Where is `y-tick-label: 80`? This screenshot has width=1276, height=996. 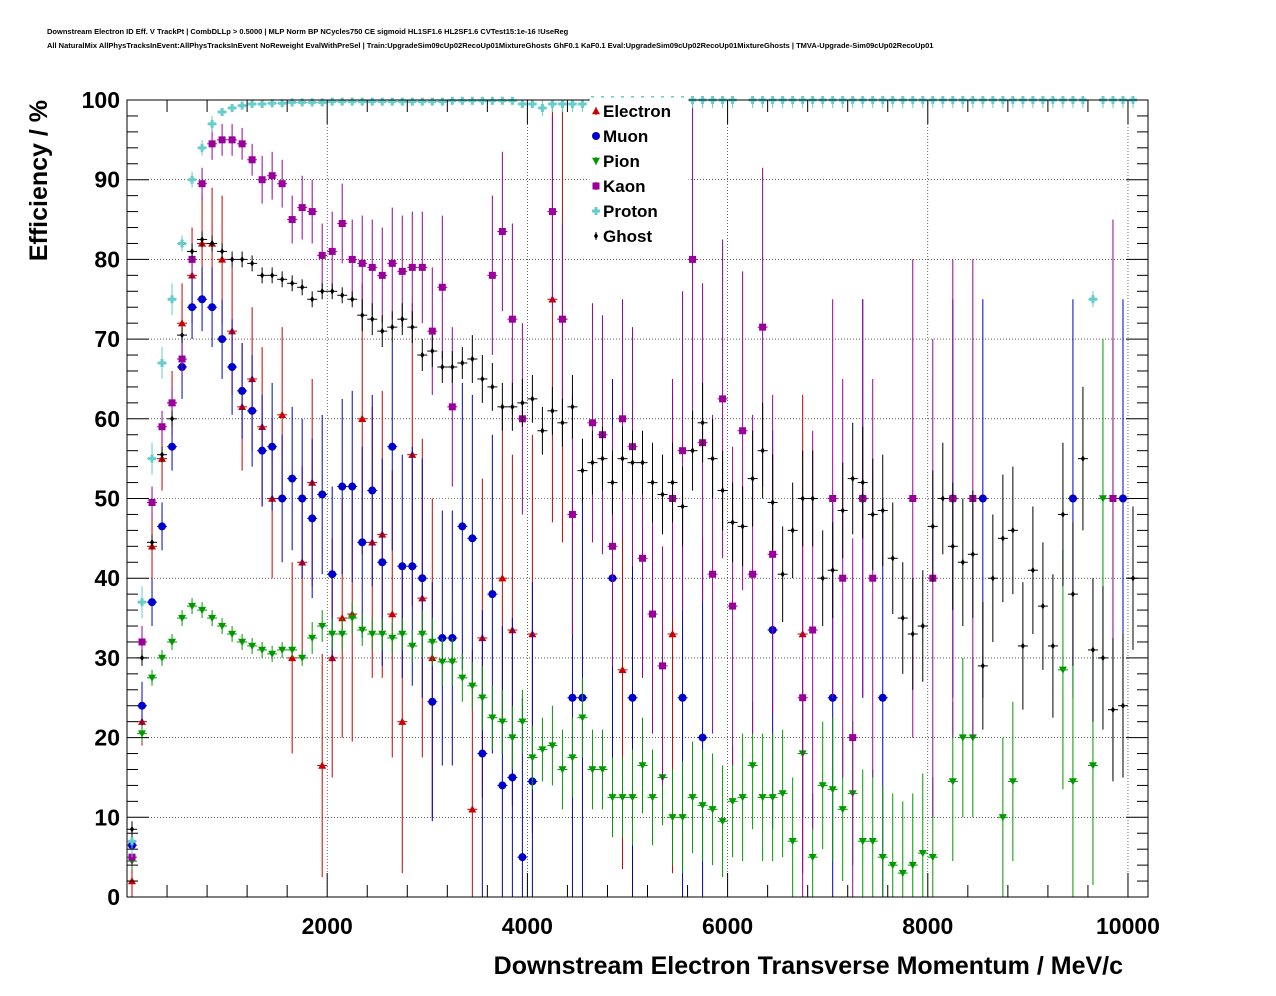 y-tick-label: 80 is located at coordinates (107, 259).